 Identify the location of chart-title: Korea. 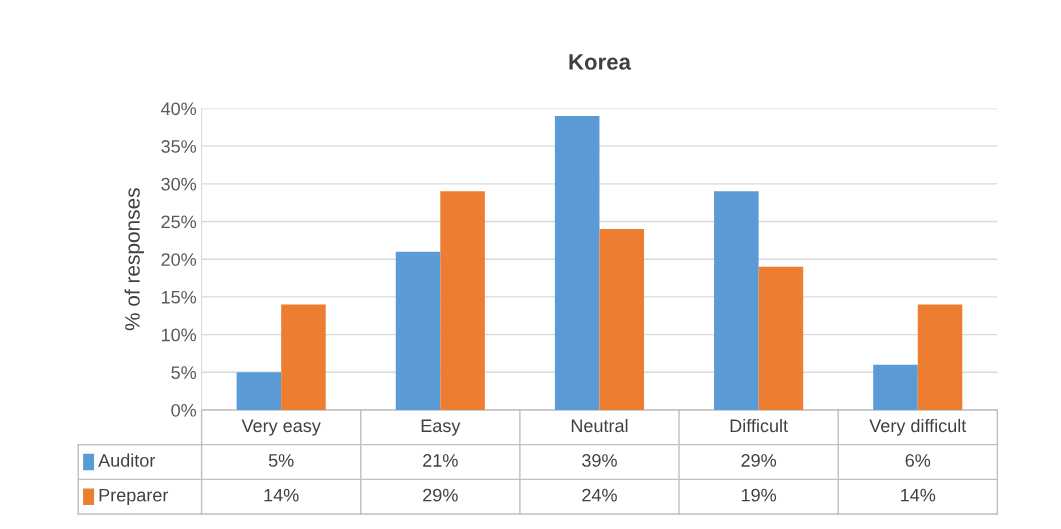
(600, 62).